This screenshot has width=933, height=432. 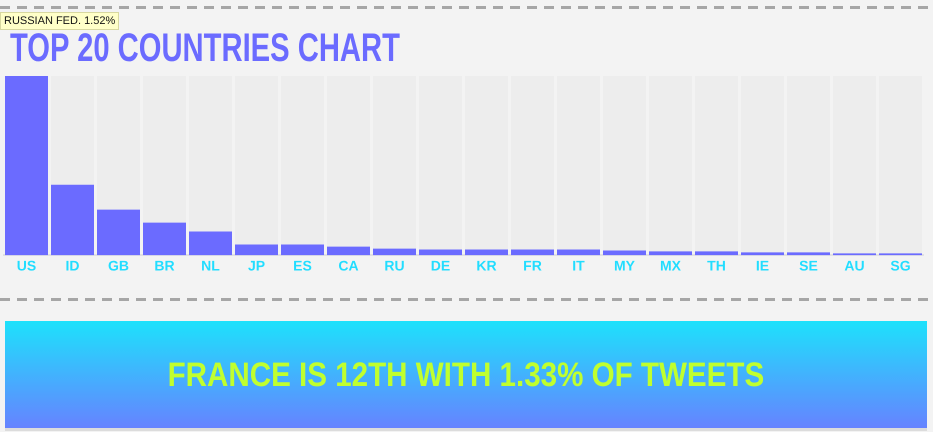 What do you see at coordinates (716, 265) in the screenshot?
I see `x-tick-label: TH` at bounding box center [716, 265].